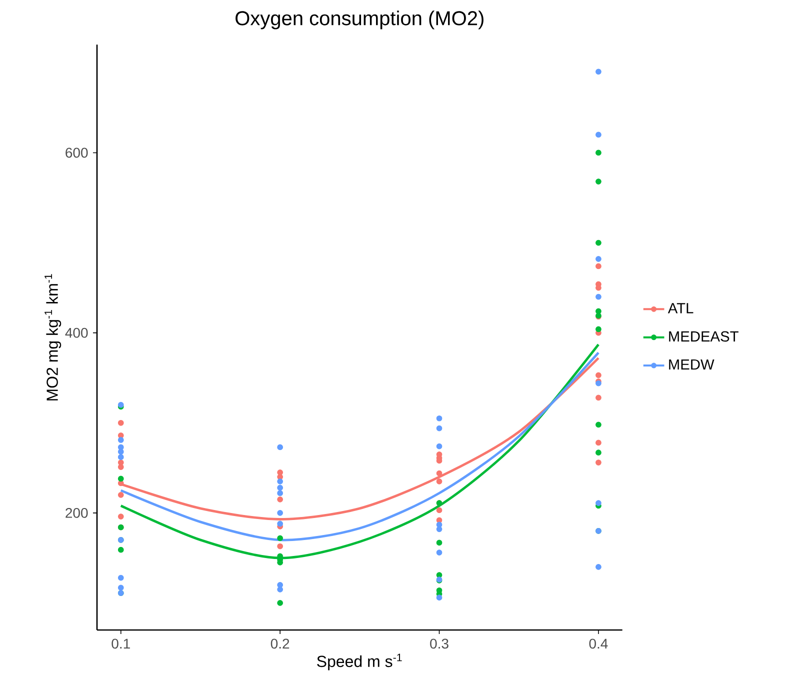 This screenshot has width=810, height=683. Describe the element at coordinates (76, 333) in the screenshot. I see `y-tick-label: 400` at that location.